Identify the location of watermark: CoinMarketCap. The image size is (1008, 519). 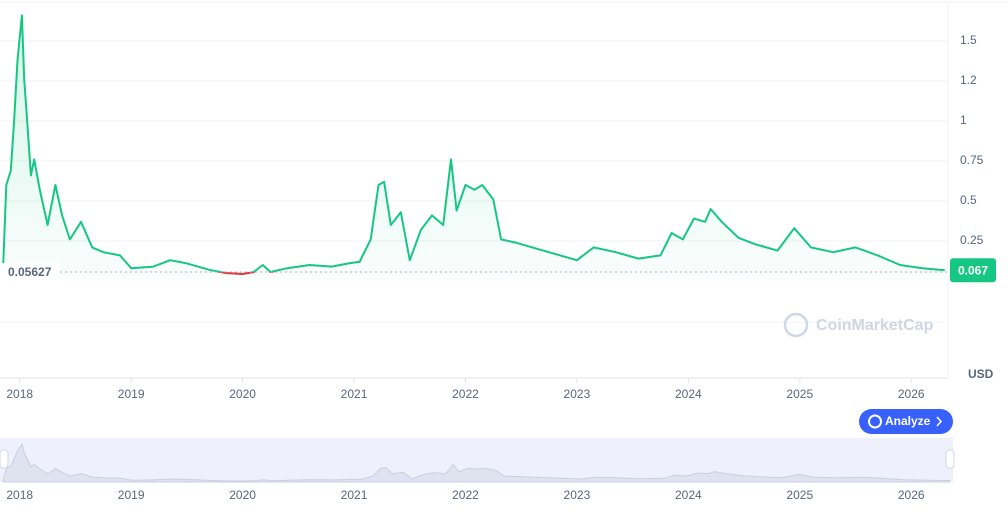
(858, 325).